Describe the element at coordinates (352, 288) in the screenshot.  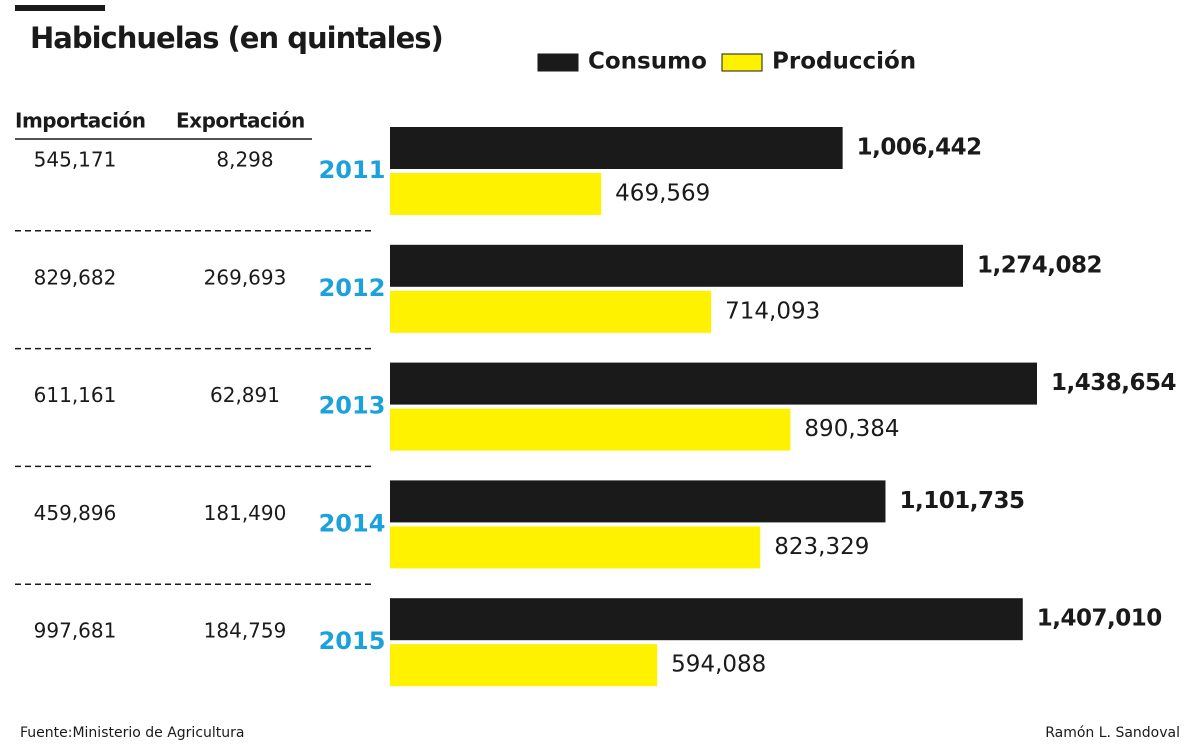
I see `year-label: 2012` at that location.